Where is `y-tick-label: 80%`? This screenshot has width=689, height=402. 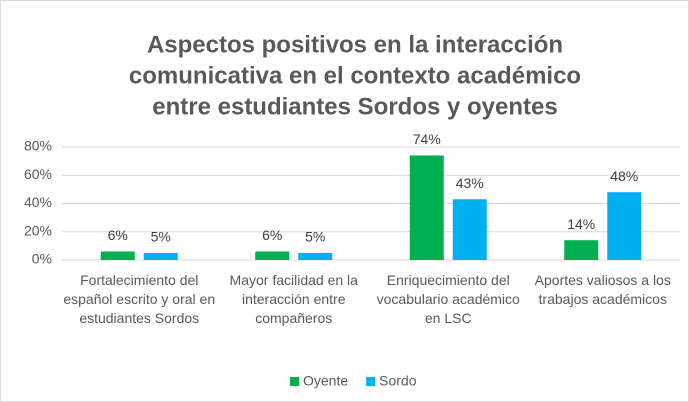
y-tick-label: 80% is located at coordinates (38, 146).